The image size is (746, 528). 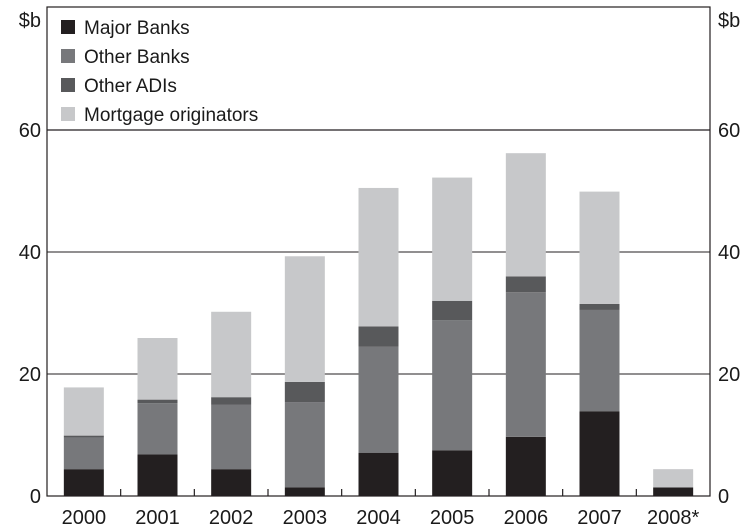 What do you see at coordinates (729, 253) in the screenshot?
I see `y-tick-label-right-40: 40` at bounding box center [729, 253].